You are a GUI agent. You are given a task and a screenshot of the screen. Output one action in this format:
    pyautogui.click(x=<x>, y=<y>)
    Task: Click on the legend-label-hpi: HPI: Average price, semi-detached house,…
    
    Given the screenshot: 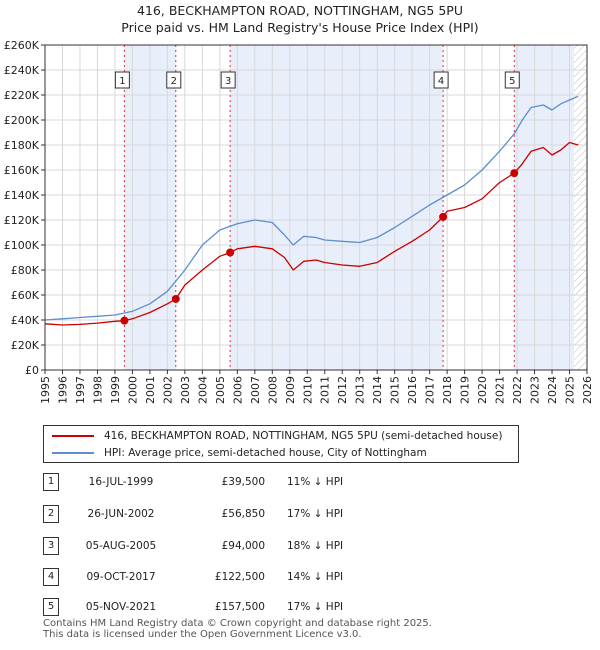 What is the action you would take?
    pyautogui.click(x=265, y=453)
    